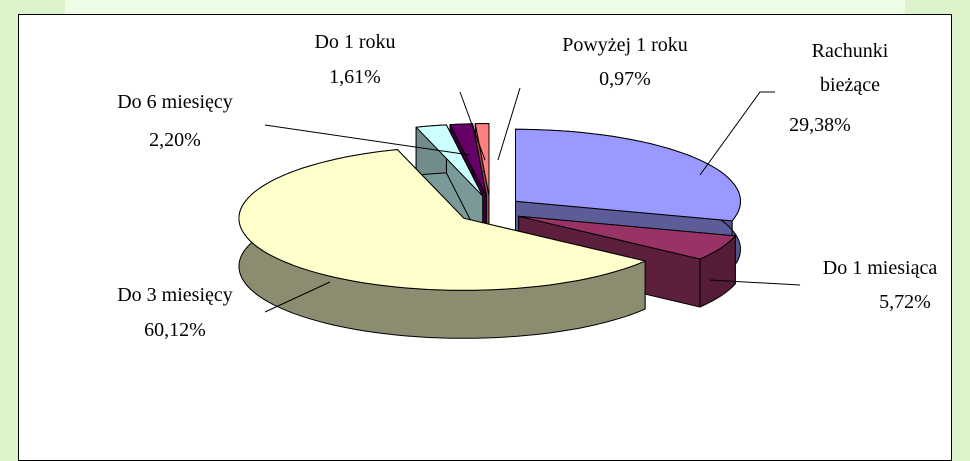 This screenshot has height=461, width=970. Describe the element at coordinates (485, 7) in the screenshot. I see `header-strip` at that location.